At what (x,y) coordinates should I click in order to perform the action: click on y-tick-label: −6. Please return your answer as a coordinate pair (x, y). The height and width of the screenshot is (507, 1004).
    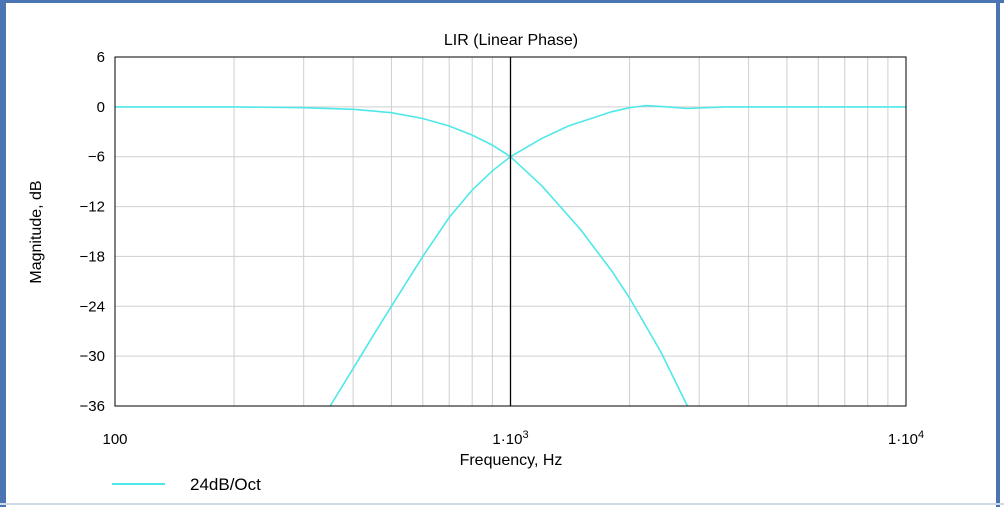
    Looking at the image, I should click on (96, 157).